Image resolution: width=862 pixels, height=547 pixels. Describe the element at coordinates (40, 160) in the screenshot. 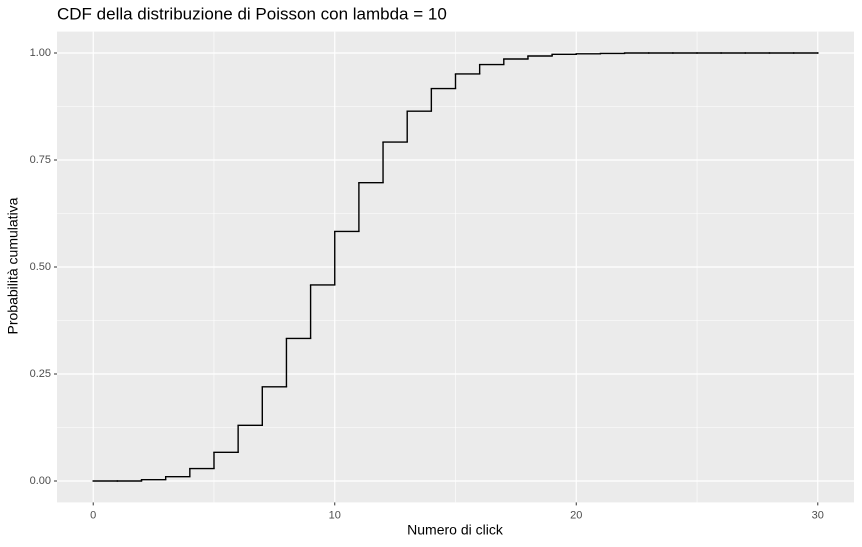

I see `y-tick-label: 0.75` at that location.